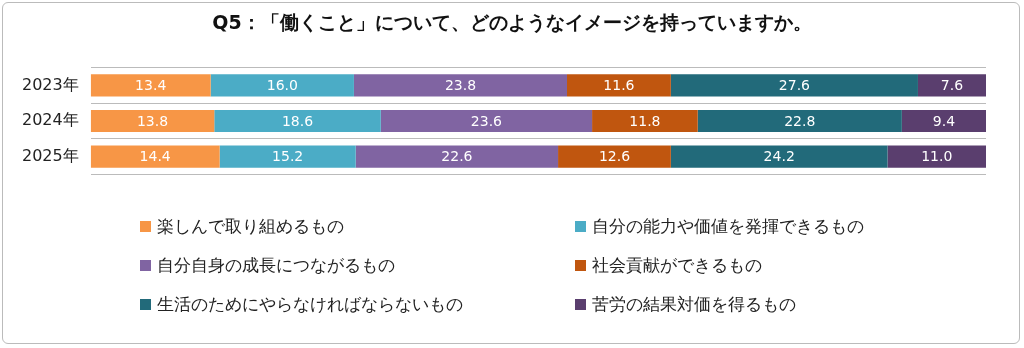 The height and width of the screenshot is (348, 1024). I want to click on data-label: 22.6, so click(457, 156).